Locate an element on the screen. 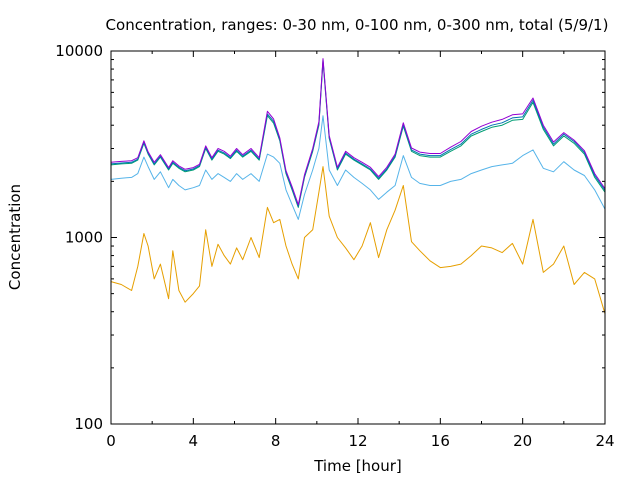 The image size is (640, 480). x-tick-label: 24 is located at coordinates (604, 441).